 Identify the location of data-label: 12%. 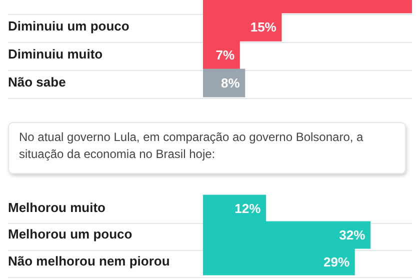
(248, 208).